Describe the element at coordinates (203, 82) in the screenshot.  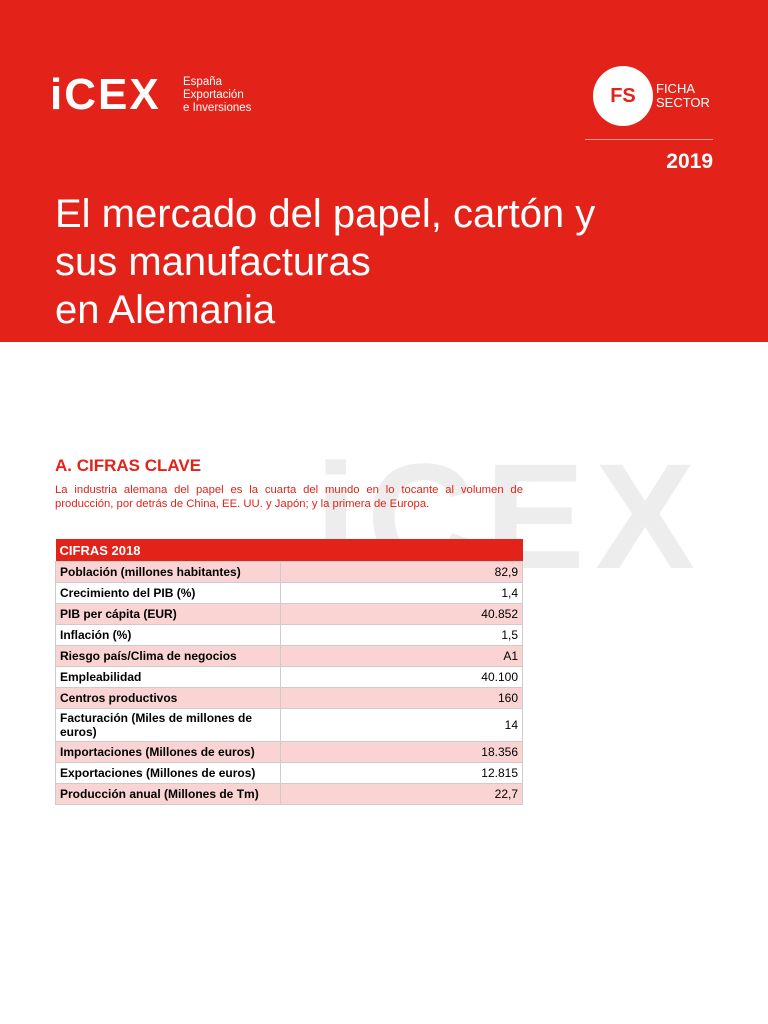
I see `line: España` at that location.